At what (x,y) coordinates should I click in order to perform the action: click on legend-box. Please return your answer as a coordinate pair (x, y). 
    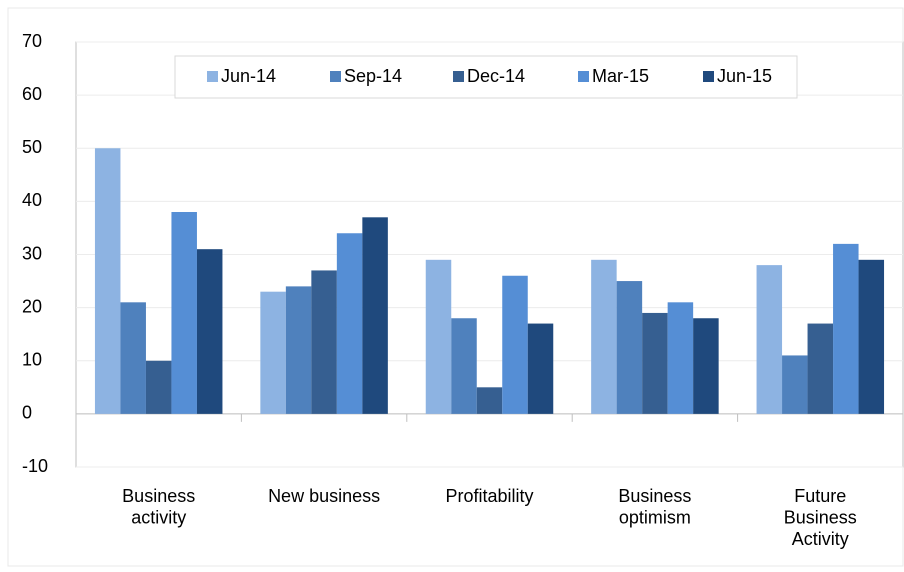
    Looking at the image, I should click on (486, 77).